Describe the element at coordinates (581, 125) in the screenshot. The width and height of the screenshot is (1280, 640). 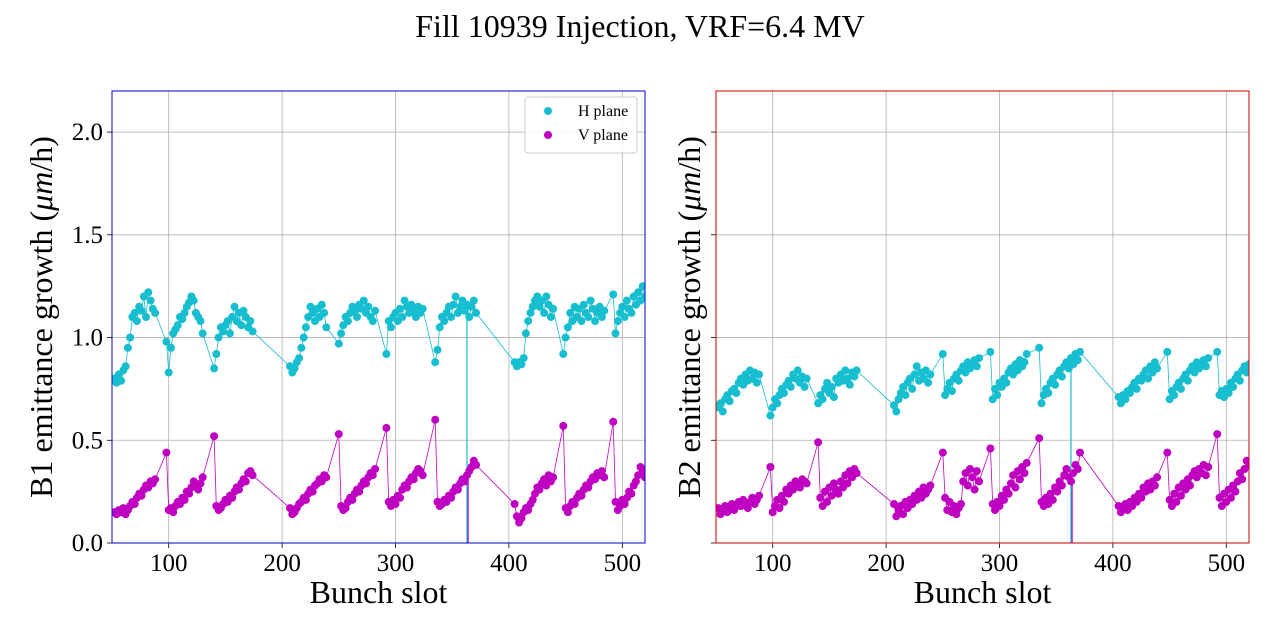
I see `legend: H plane V plane` at that location.